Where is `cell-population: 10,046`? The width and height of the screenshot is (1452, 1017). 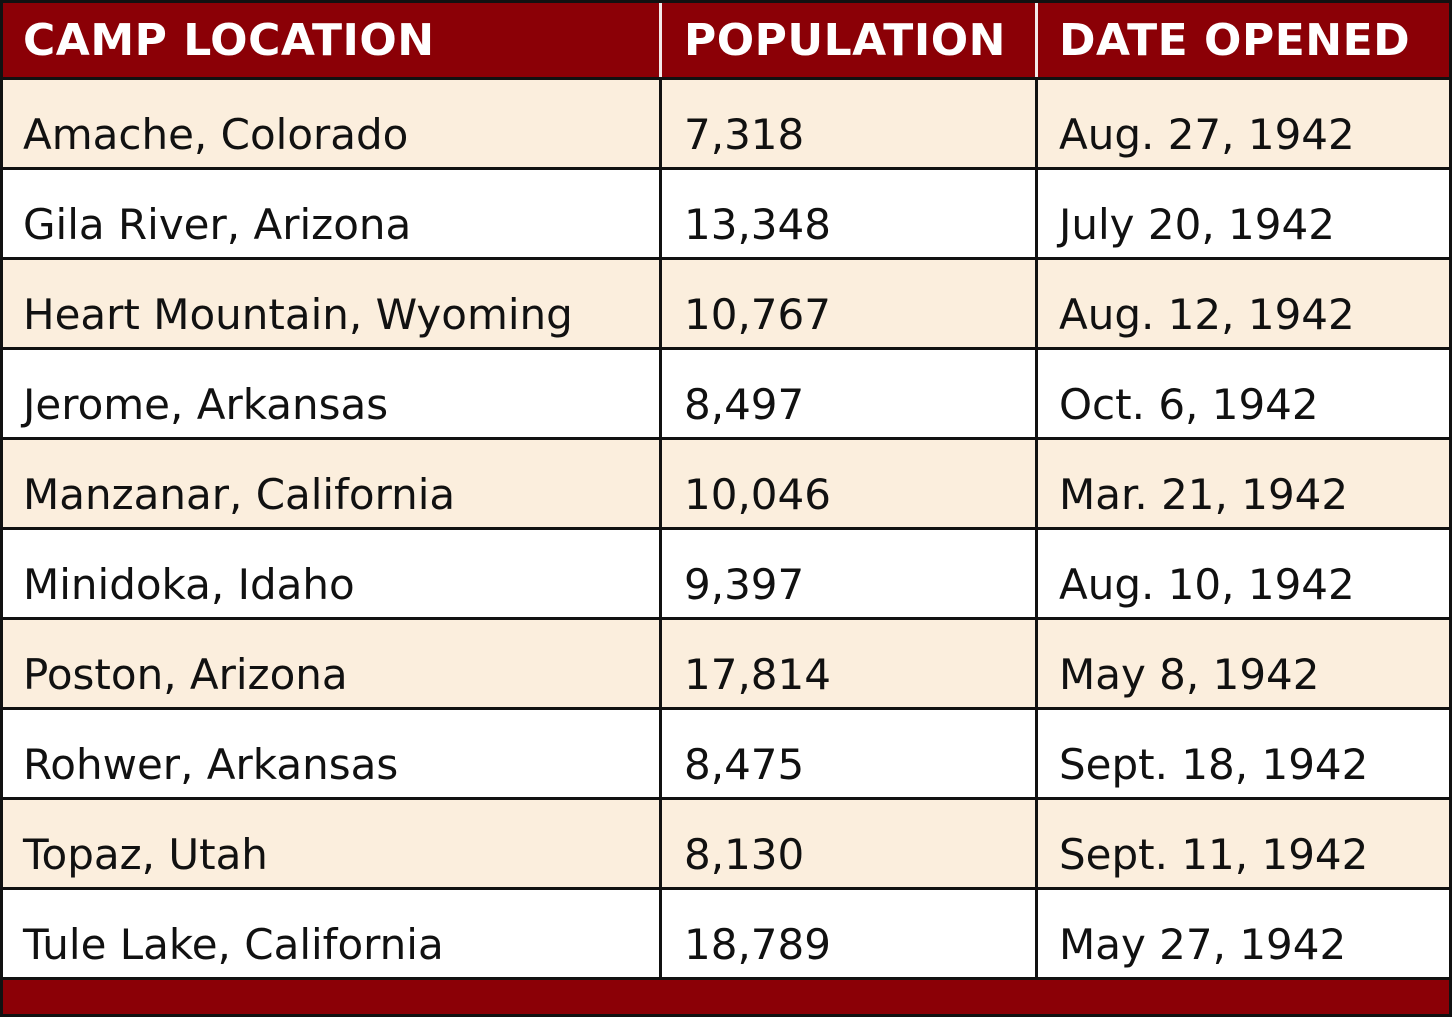 cell-population: 10,046 is located at coordinates (847, 483).